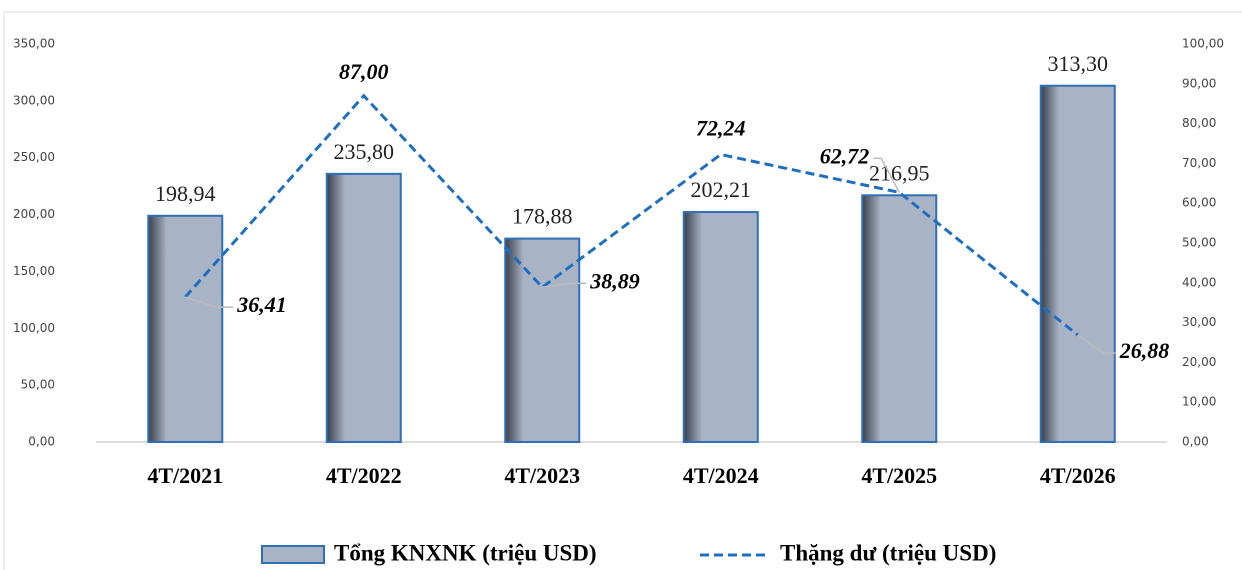 The width and height of the screenshot is (1242, 570). What do you see at coordinates (1199, 322) in the screenshot?
I see `y2-tick-label: 30,00` at bounding box center [1199, 322].